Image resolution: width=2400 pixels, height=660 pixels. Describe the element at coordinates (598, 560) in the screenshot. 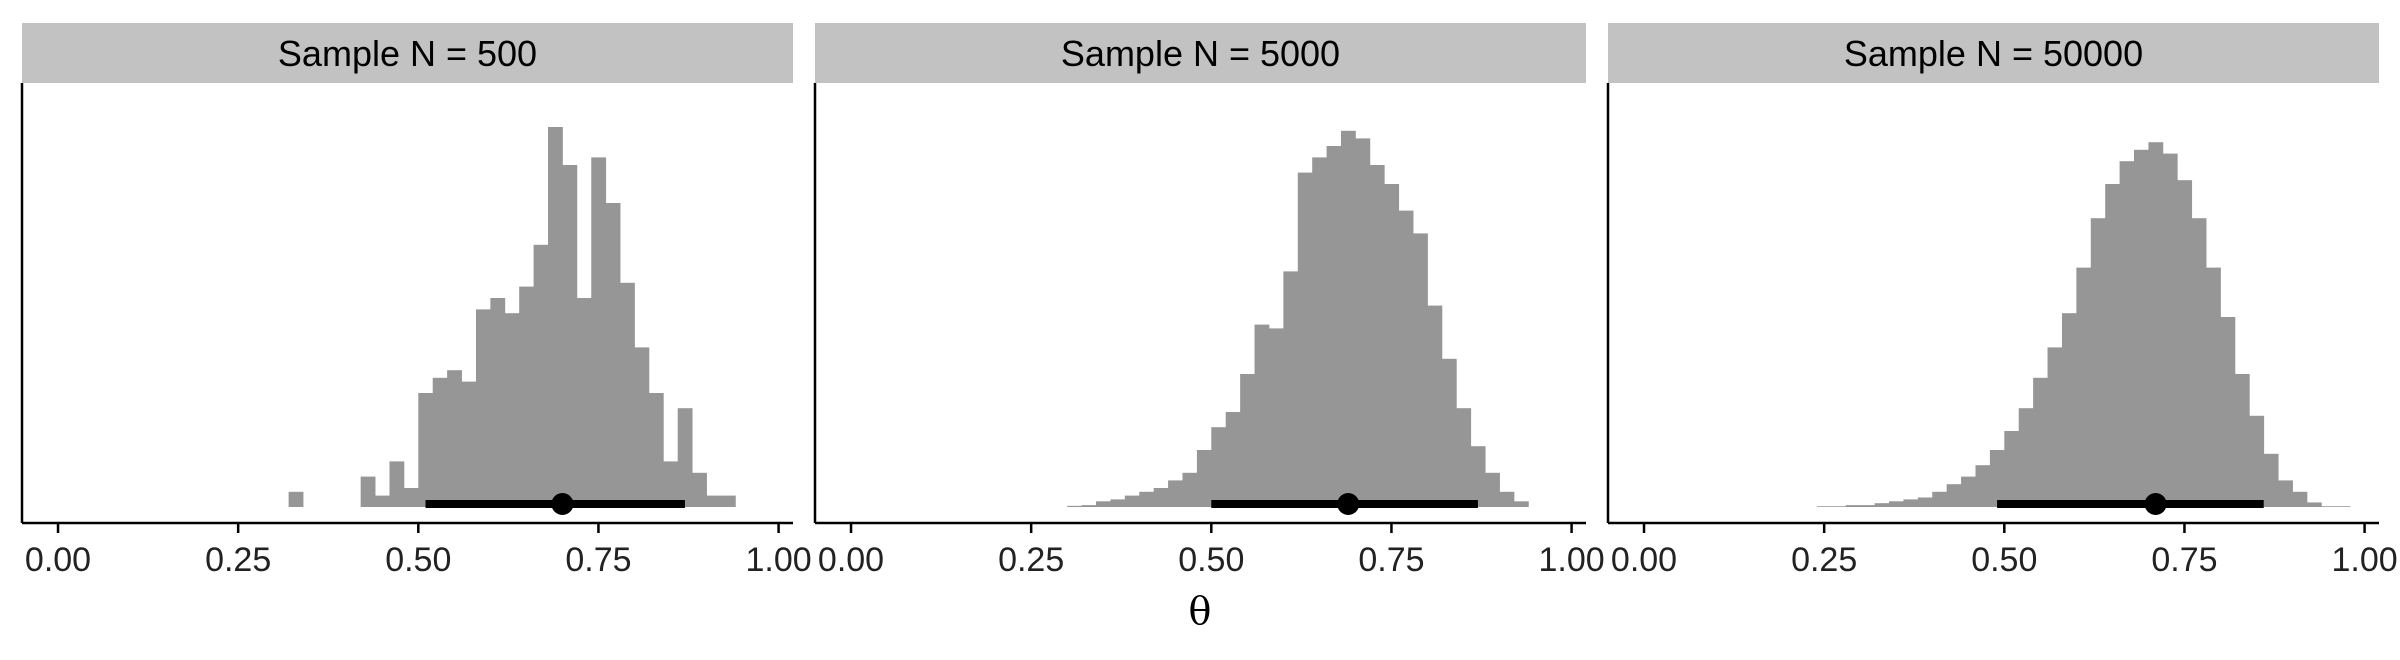

I see `x-tick-label: 0.75` at that location.